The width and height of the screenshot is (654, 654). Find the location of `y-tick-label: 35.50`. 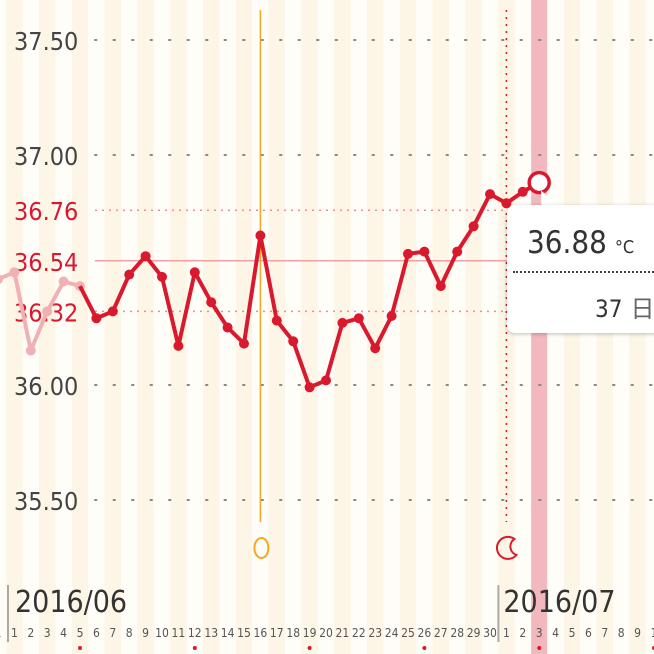

y-tick-label: 35.50 is located at coordinates (46, 501).